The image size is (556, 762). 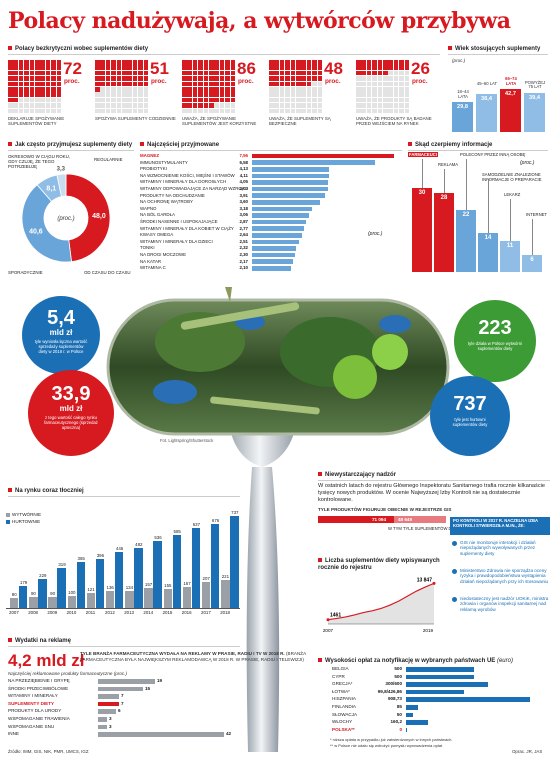 I want to click on fees-value: 85, so click(x=399, y=706).